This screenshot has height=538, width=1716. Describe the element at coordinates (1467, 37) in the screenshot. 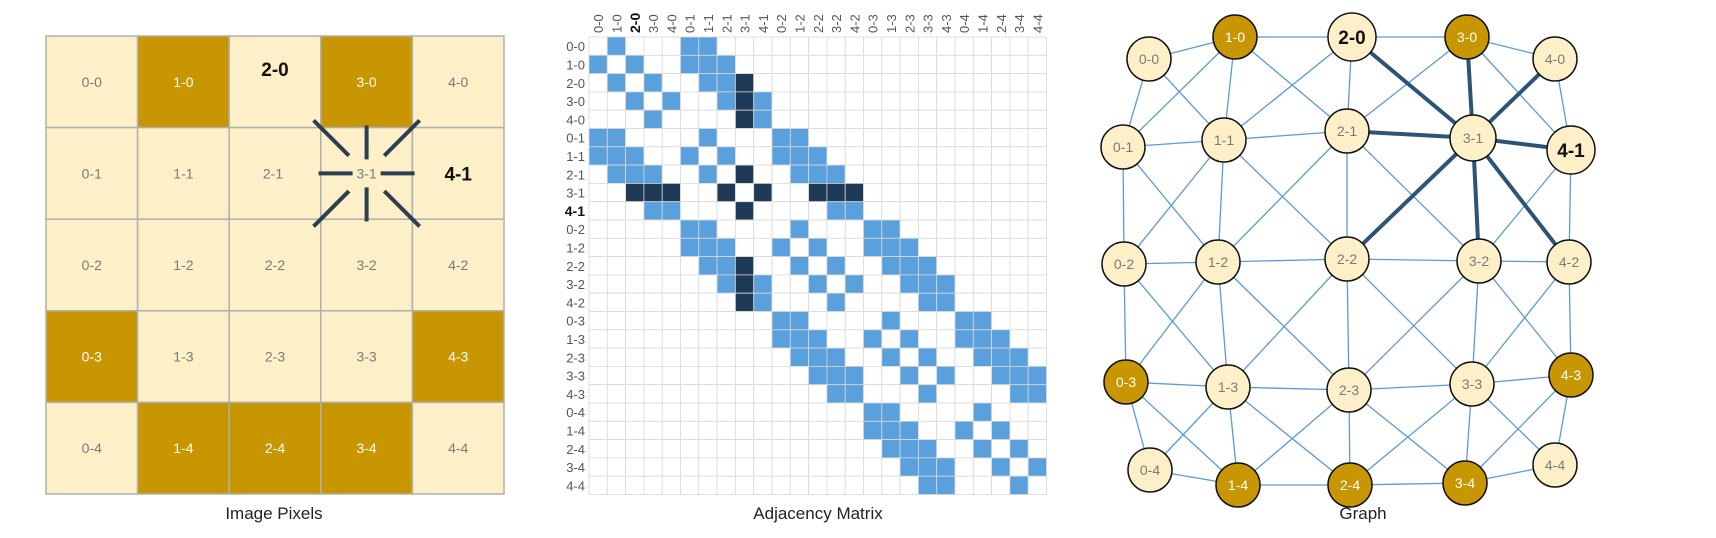

I see `graph-node` at that location.